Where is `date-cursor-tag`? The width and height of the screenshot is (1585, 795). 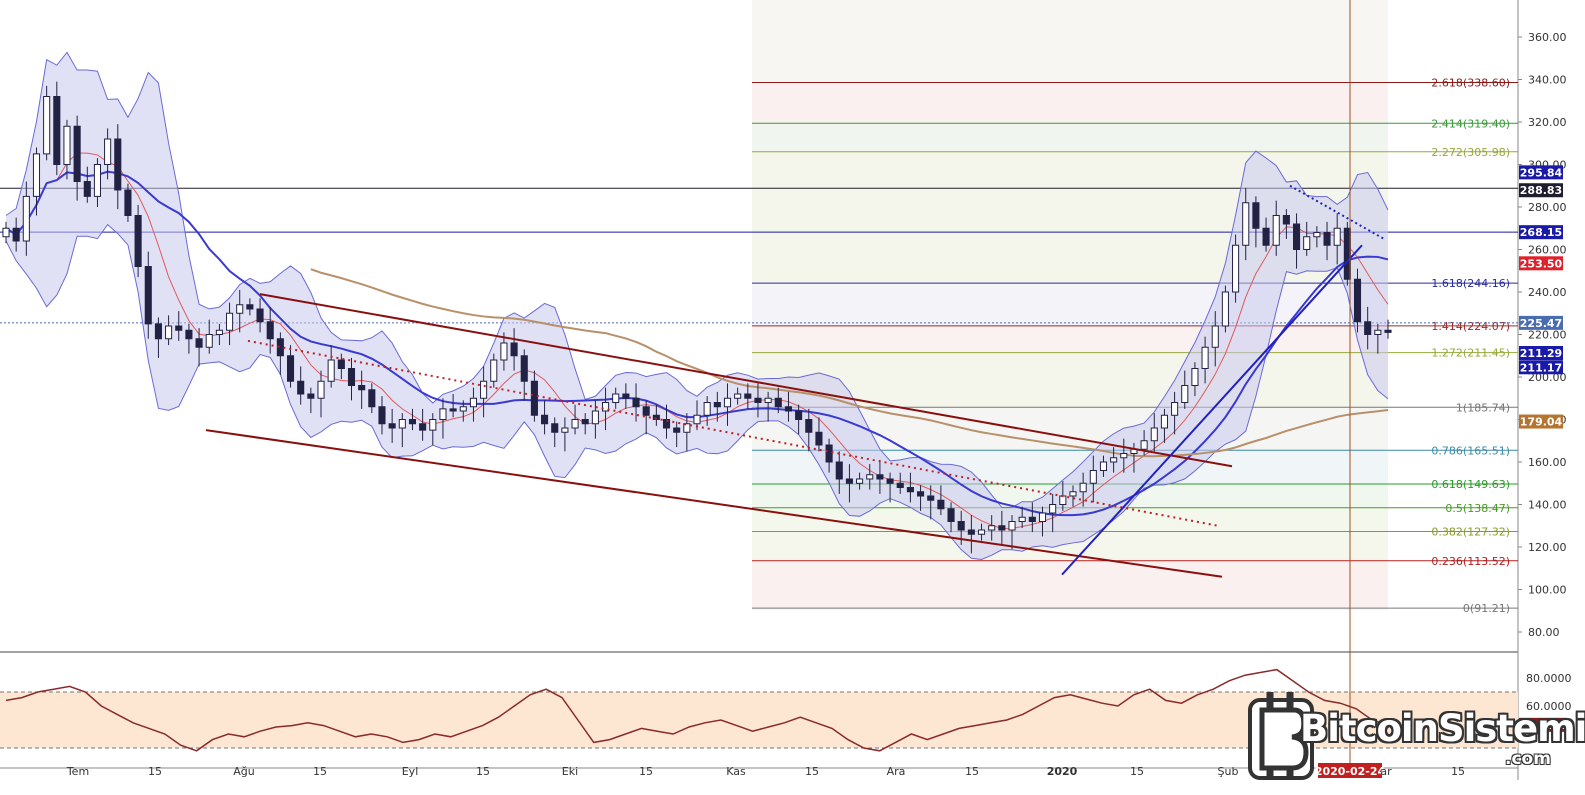 date-cursor-tag is located at coordinates (1350, 770).